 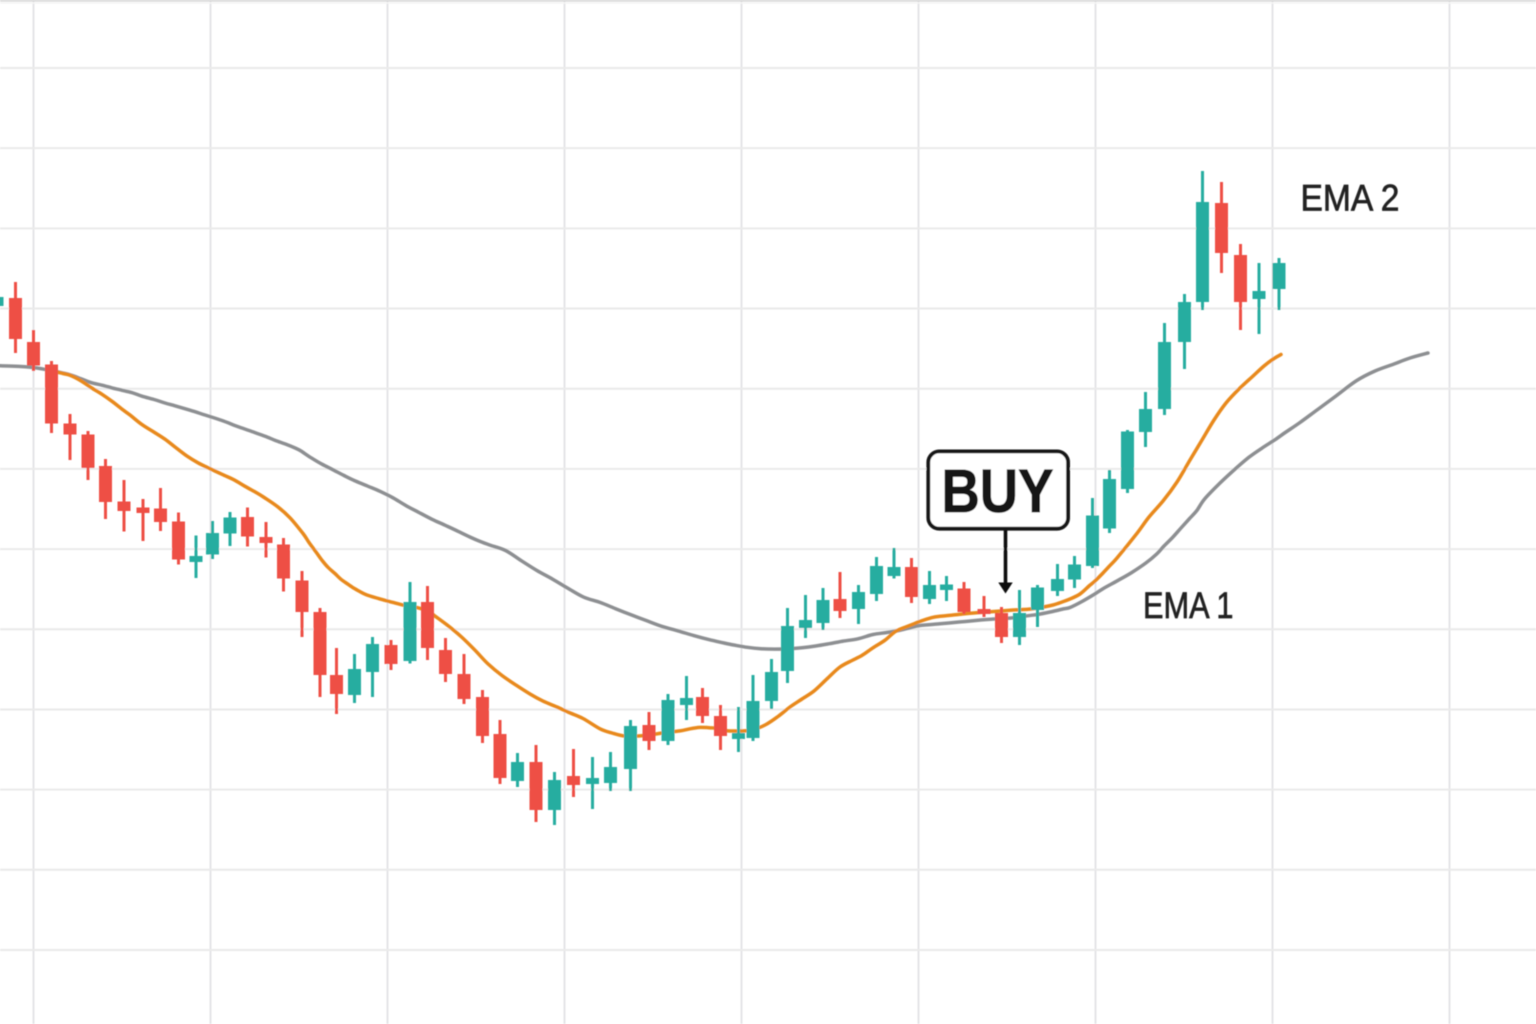 What do you see at coordinates (1350, 198) in the screenshot?
I see `svg-text: EMA 2` at bounding box center [1350, 198].